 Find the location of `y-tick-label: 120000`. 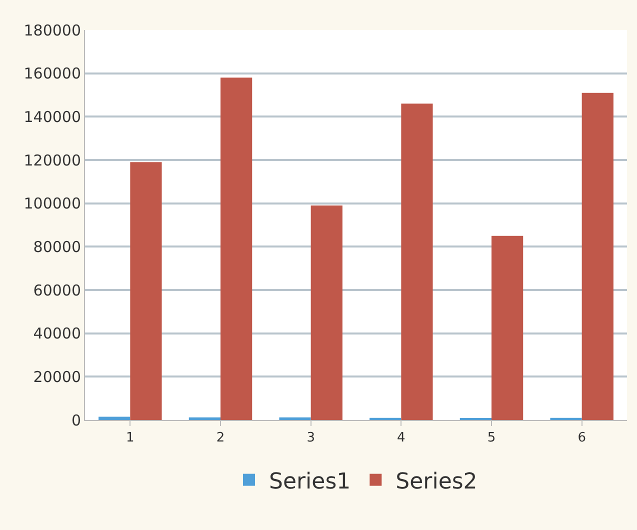

y-tick-label: 120000 is located at coordinates (52, 160).